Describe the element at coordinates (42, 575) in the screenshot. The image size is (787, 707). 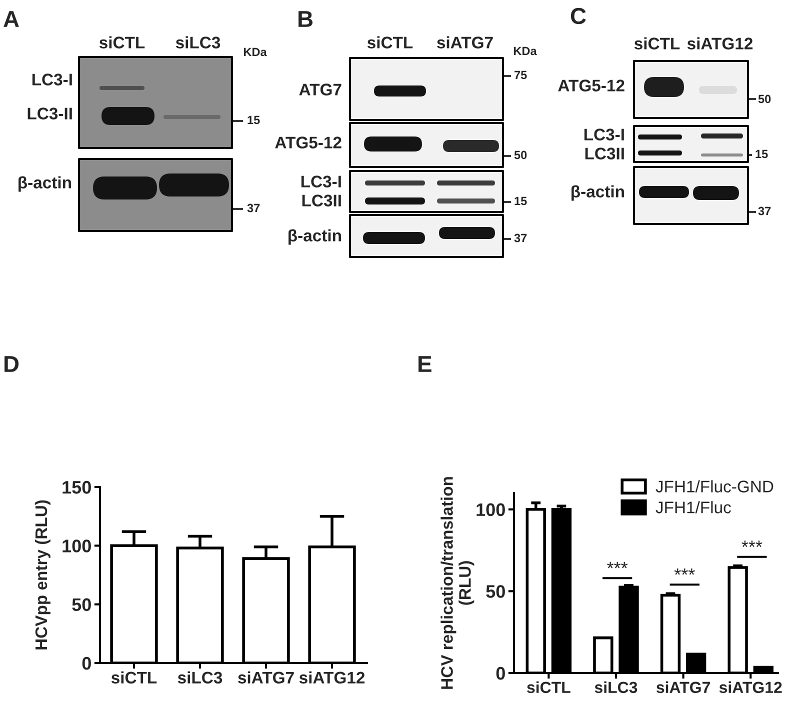
I see `y-axis-title: HCVpp entry (RLU)` at that location.